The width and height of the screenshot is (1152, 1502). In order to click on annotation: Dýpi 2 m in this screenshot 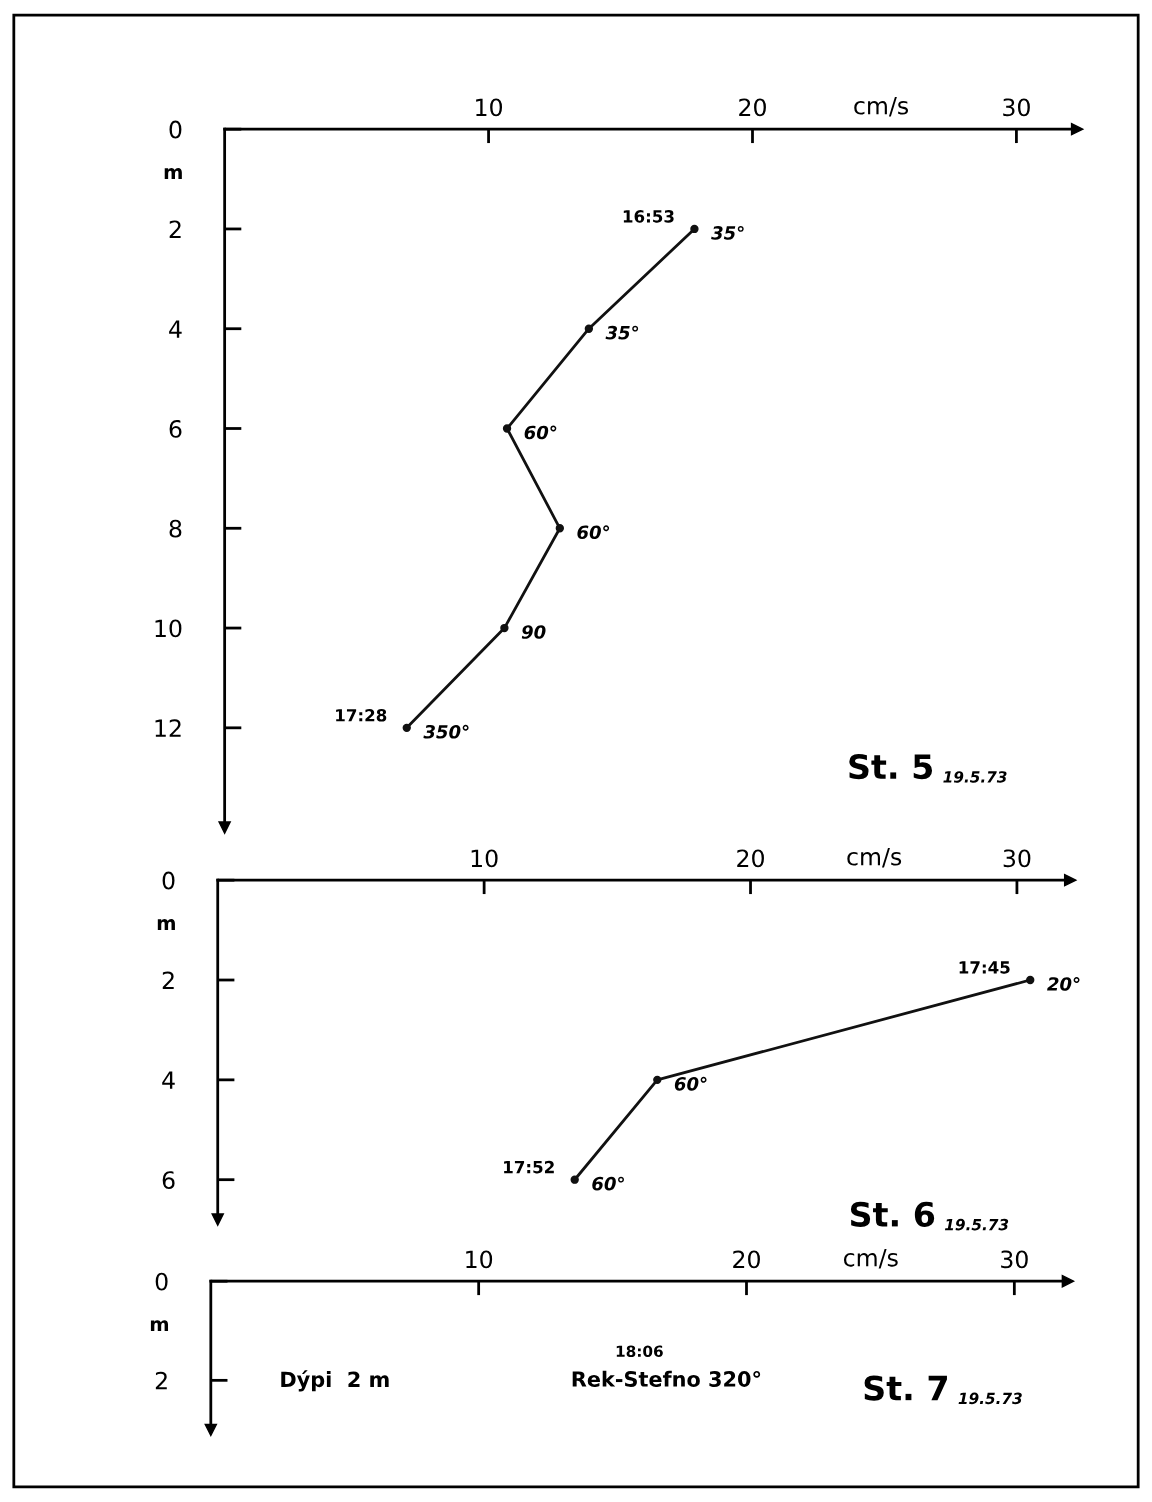, I will do `click(335, 1381)`.